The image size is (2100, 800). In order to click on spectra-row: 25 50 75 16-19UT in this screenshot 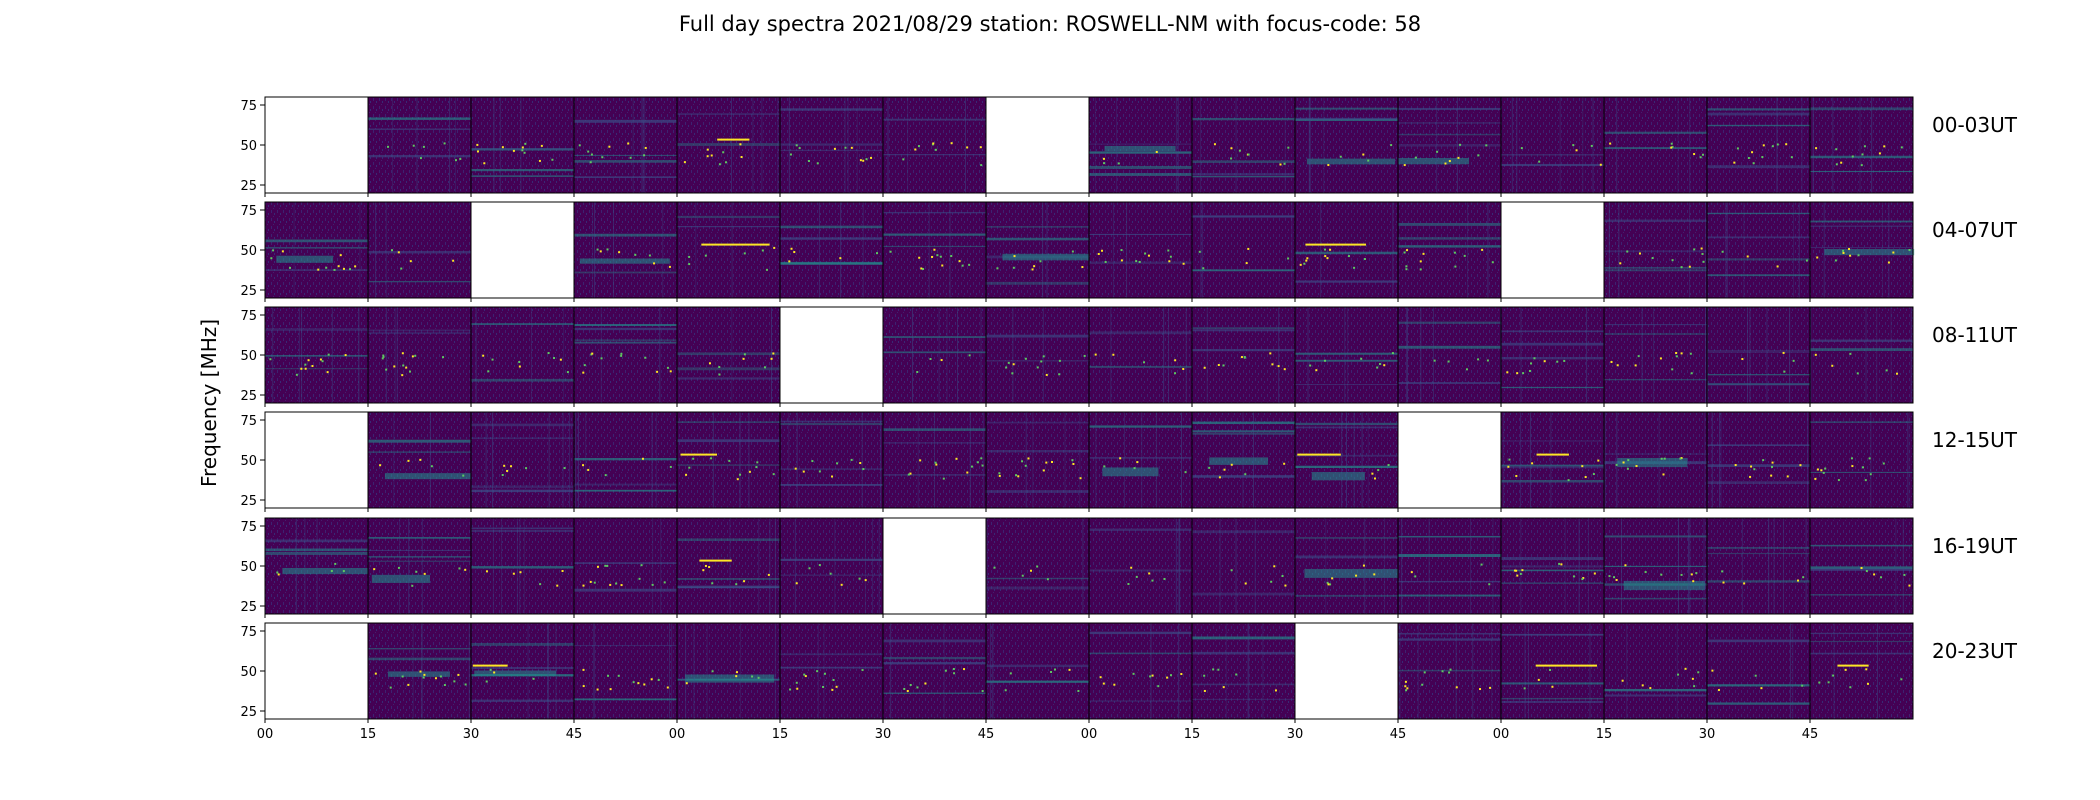, I will do `click(1129, 567)`.